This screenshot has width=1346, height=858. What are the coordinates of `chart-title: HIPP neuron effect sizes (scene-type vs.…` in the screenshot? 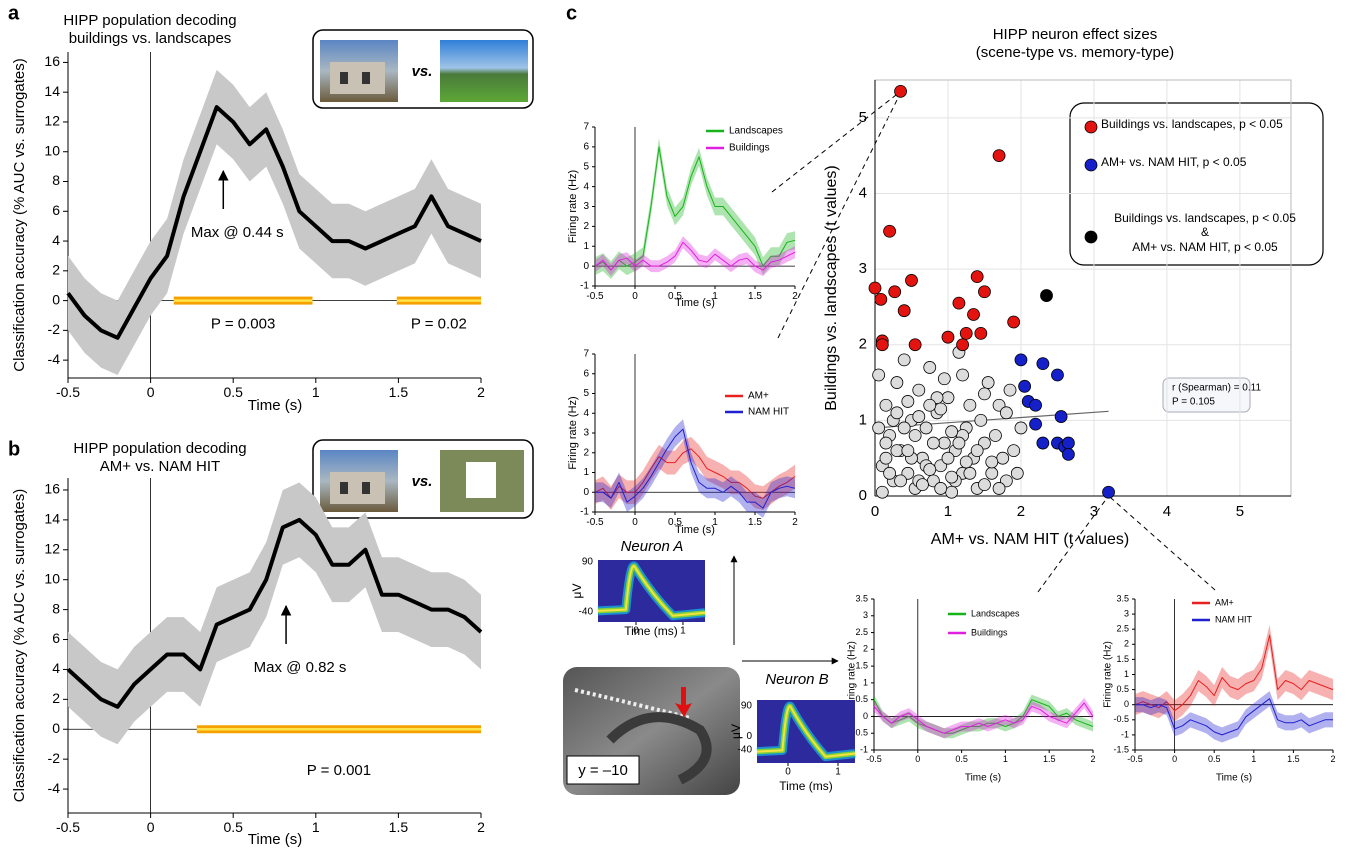 It's located at (1075, 43).